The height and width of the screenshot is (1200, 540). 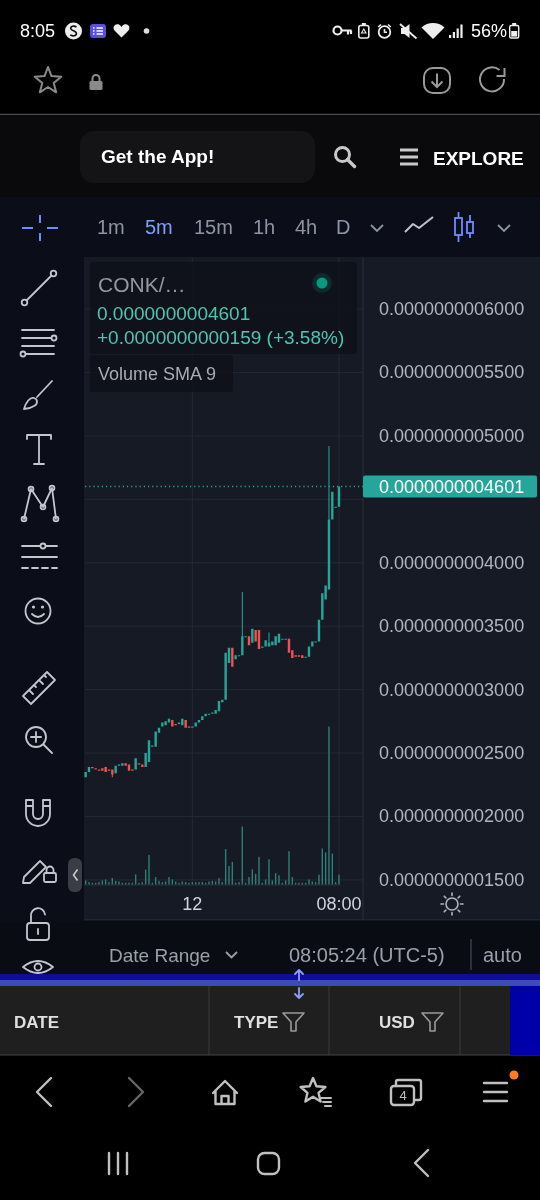 I want to click on y-tick-label: 0.0000000006000, so click(x=452, y=309).